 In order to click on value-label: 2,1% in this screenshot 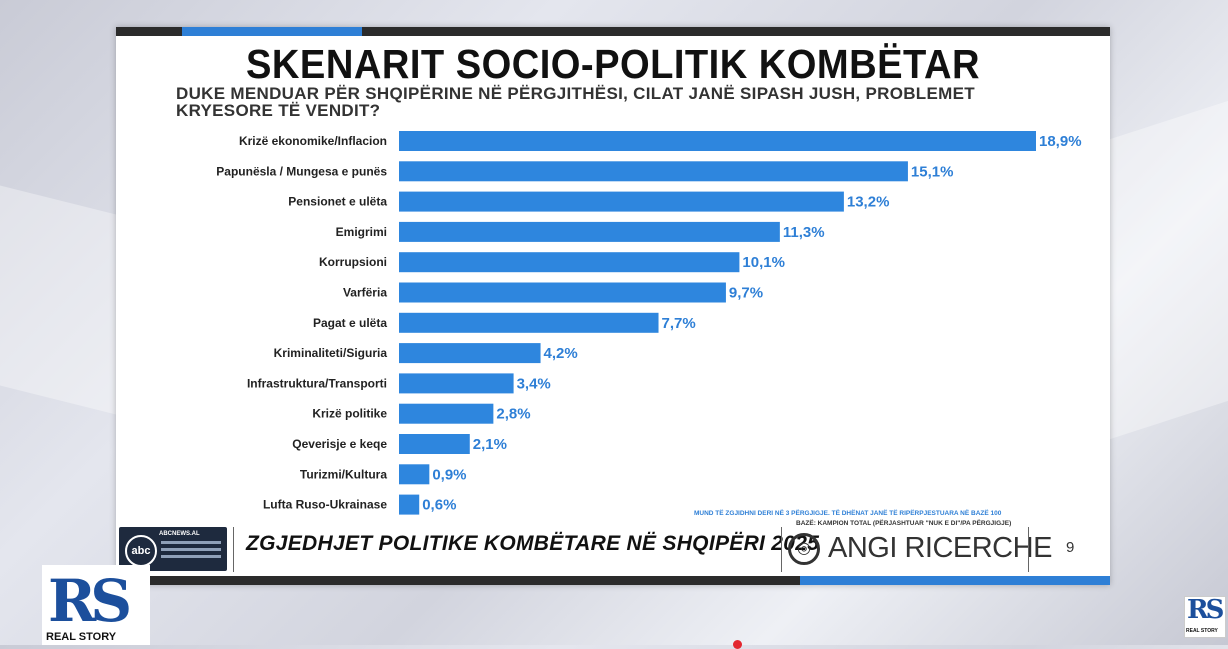, I will do `click(490, 444)`.